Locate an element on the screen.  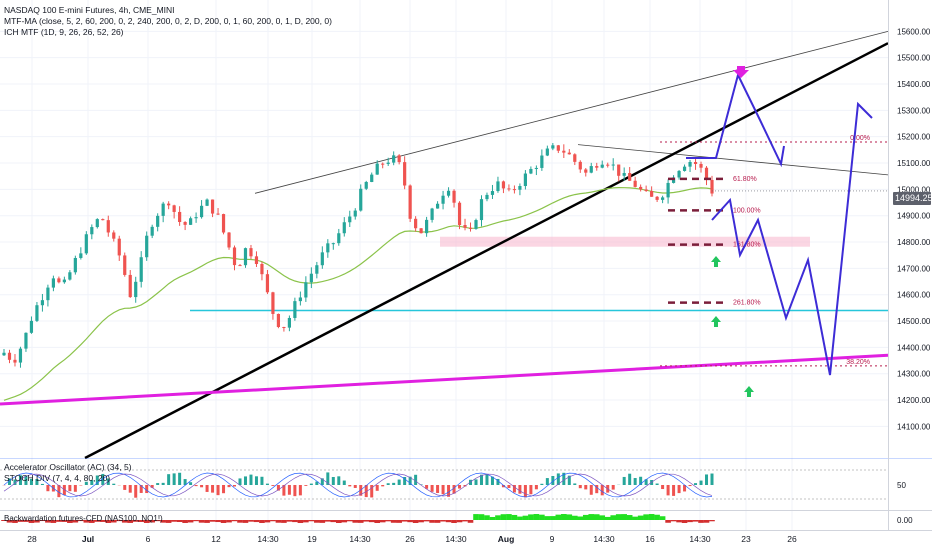
x-tick-label: 12 is located at coordinates (216, 539).